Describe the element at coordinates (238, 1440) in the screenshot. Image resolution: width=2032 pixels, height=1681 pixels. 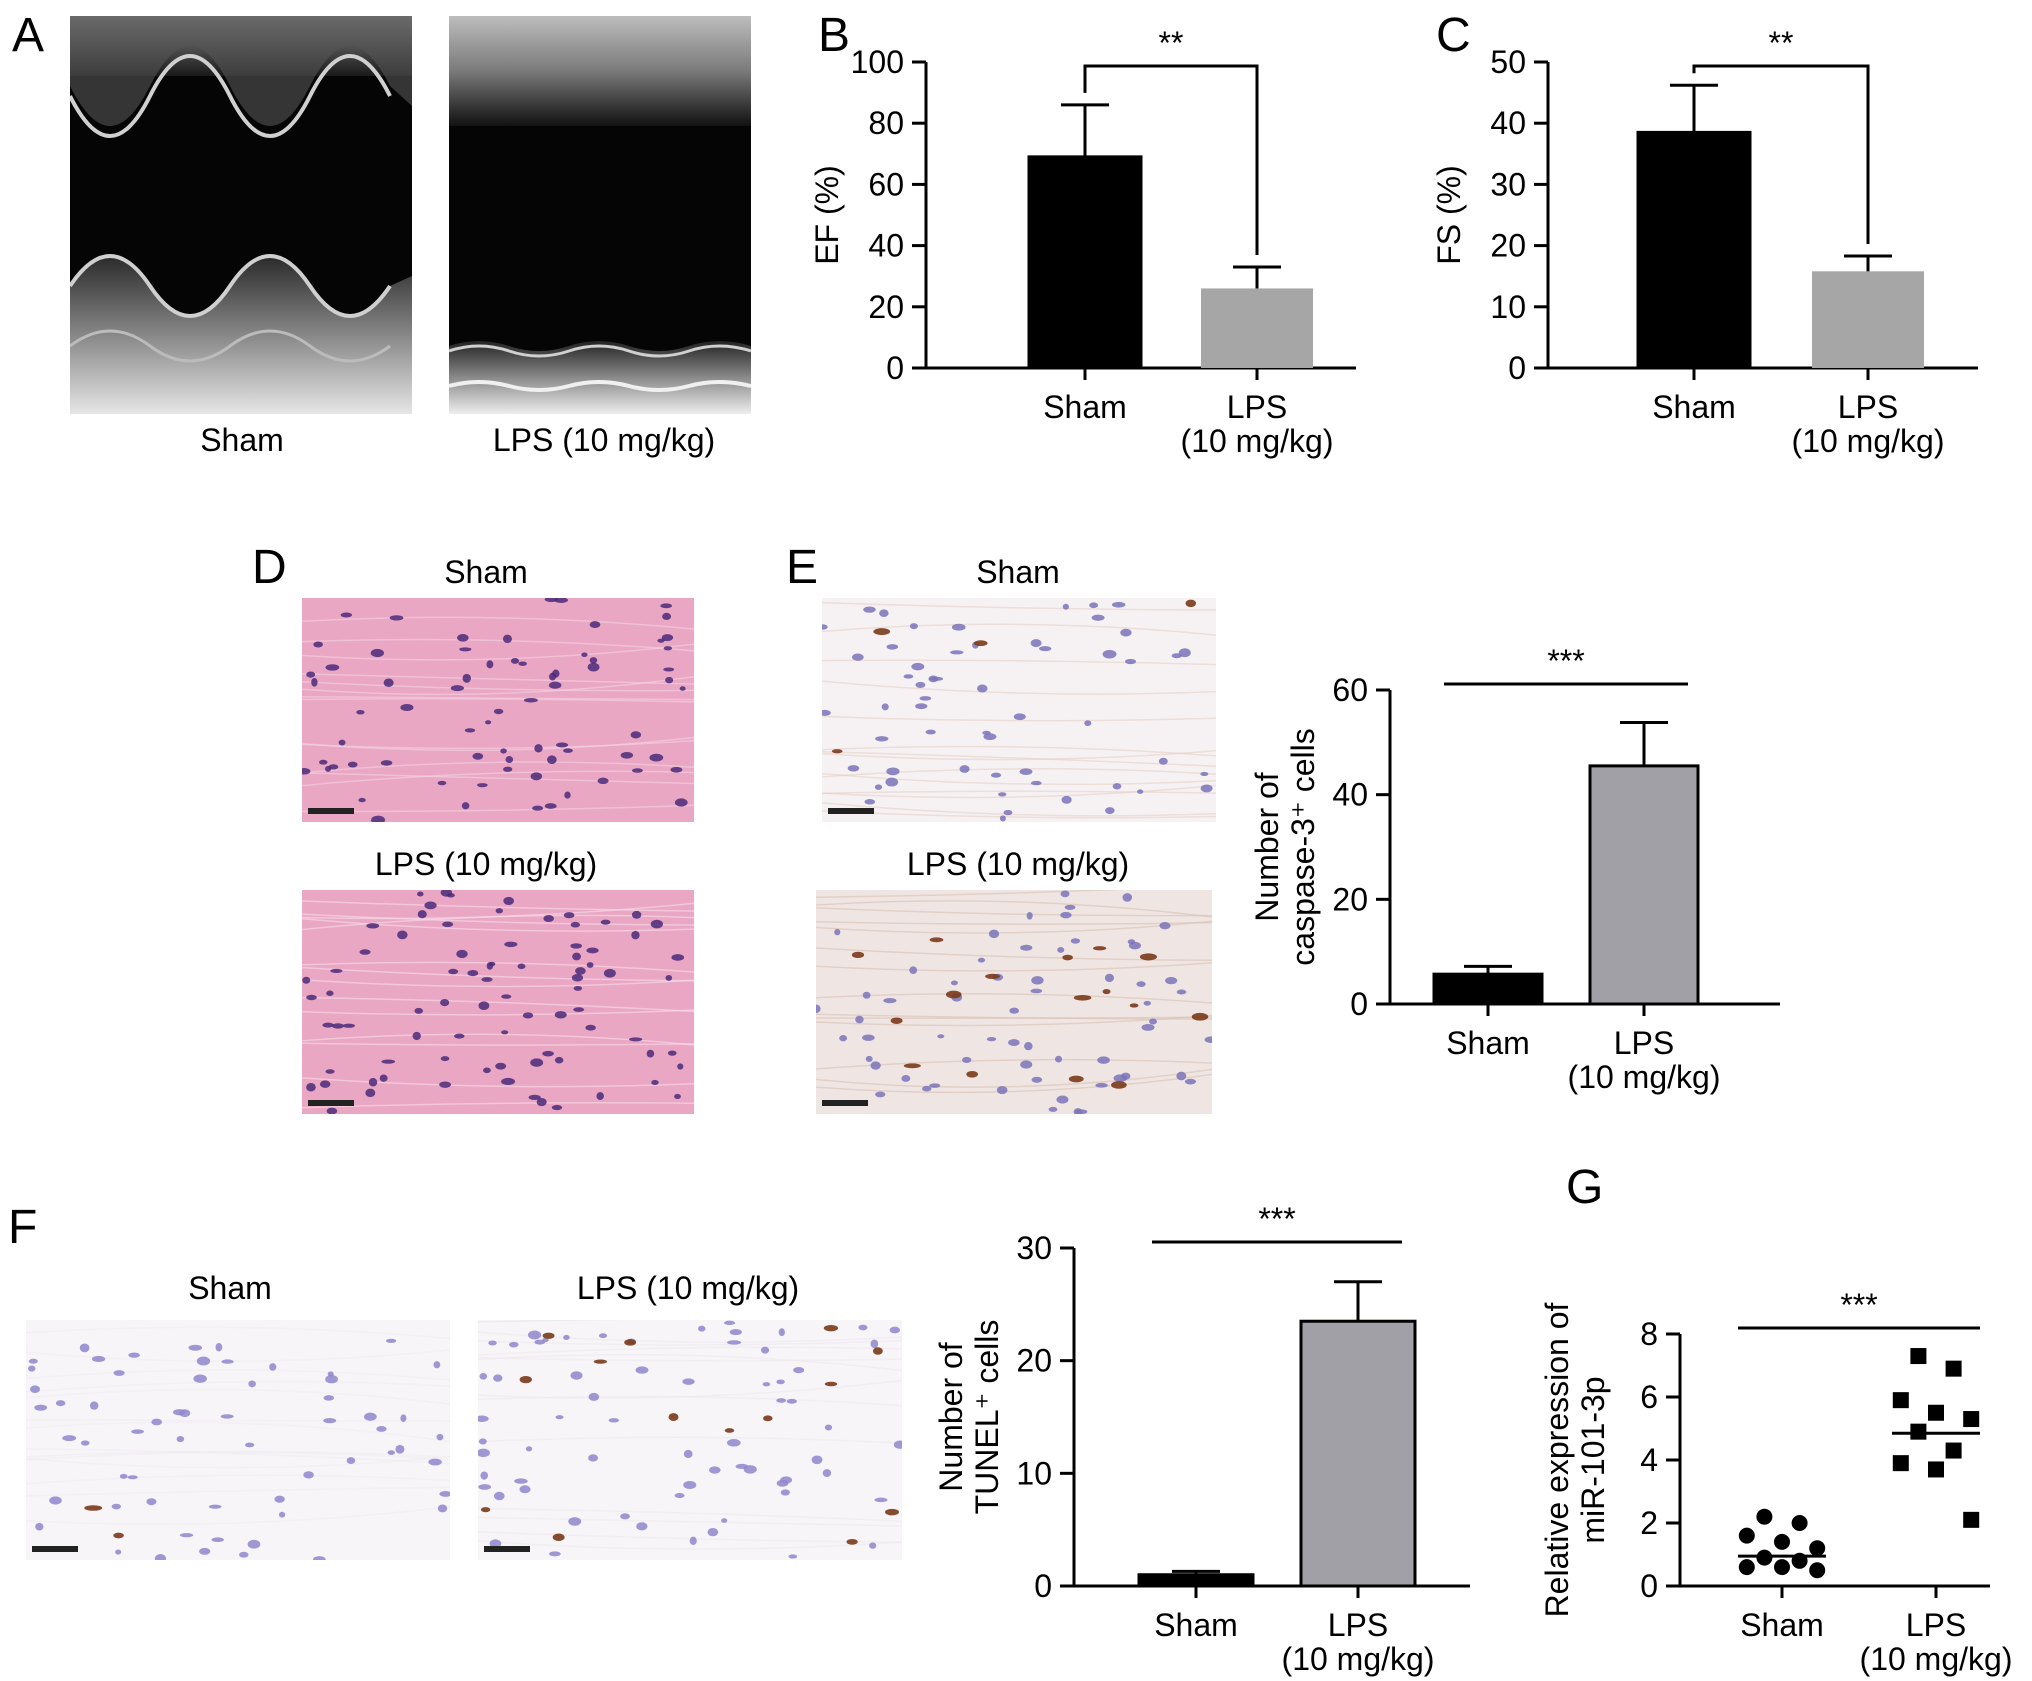
I see `tunel-image-sham` at that location.